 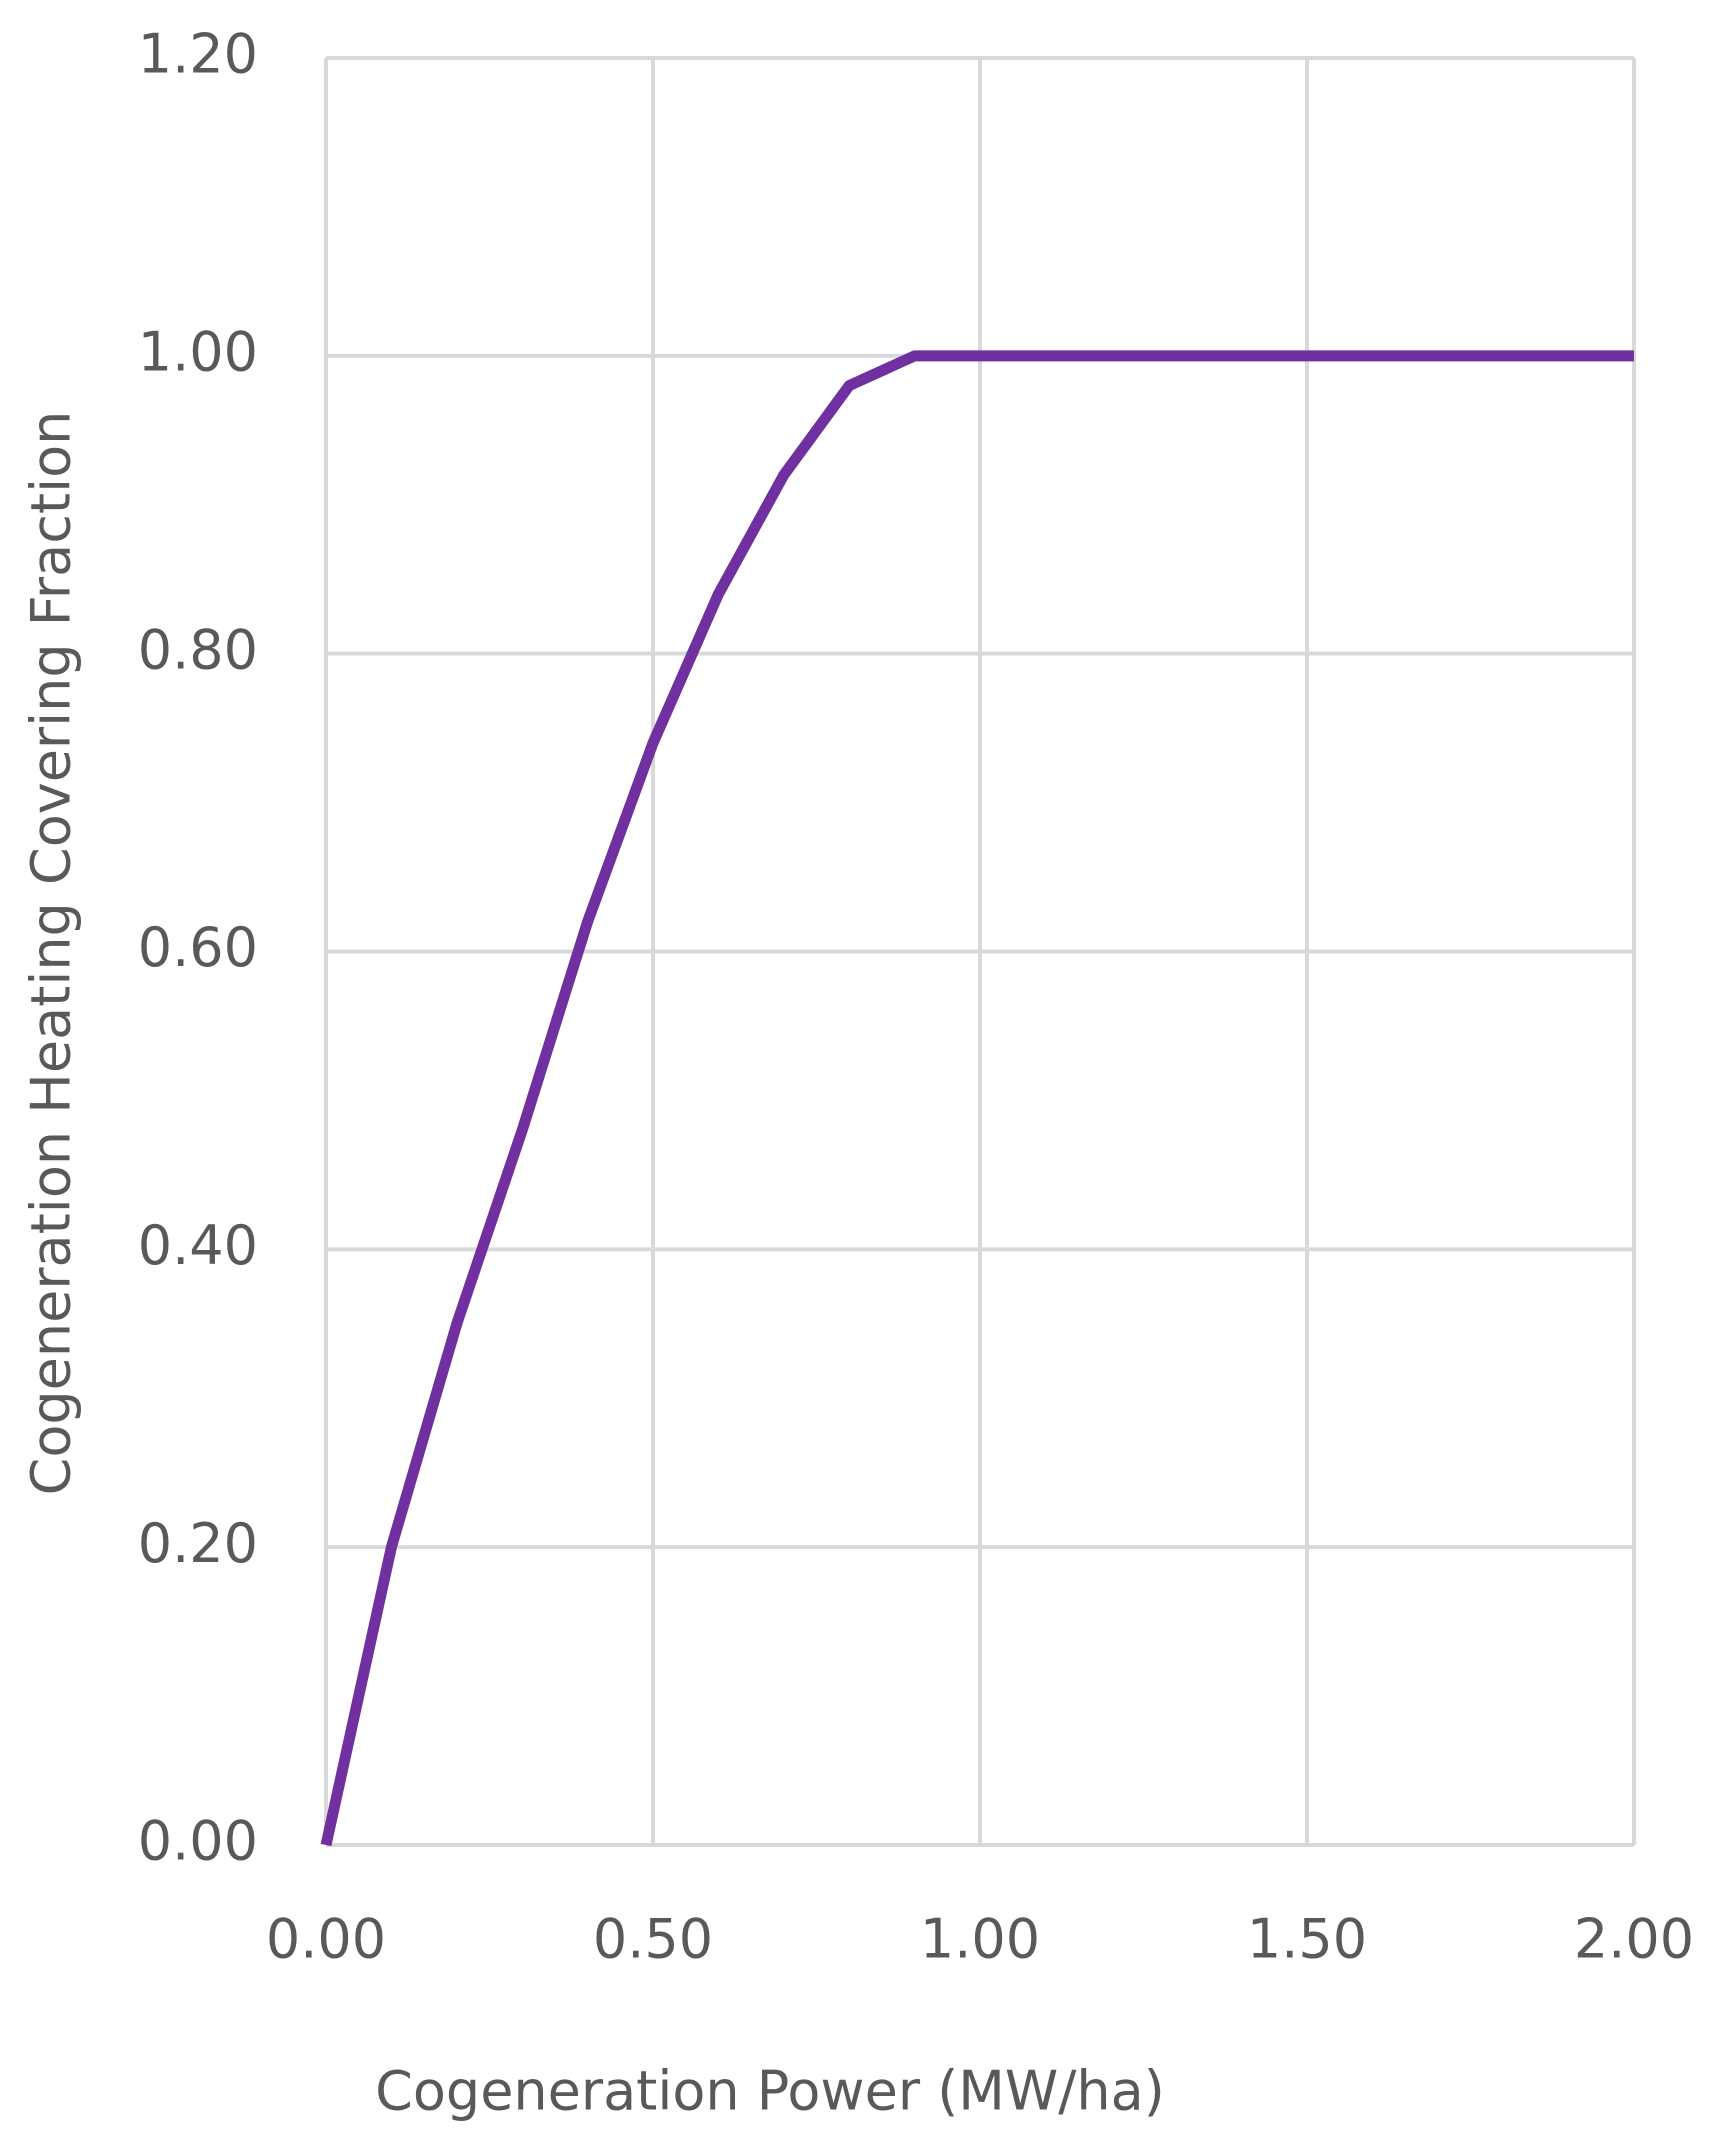 I want to click on x-tick-label: 1.50, so click(x=1307, y=1939).